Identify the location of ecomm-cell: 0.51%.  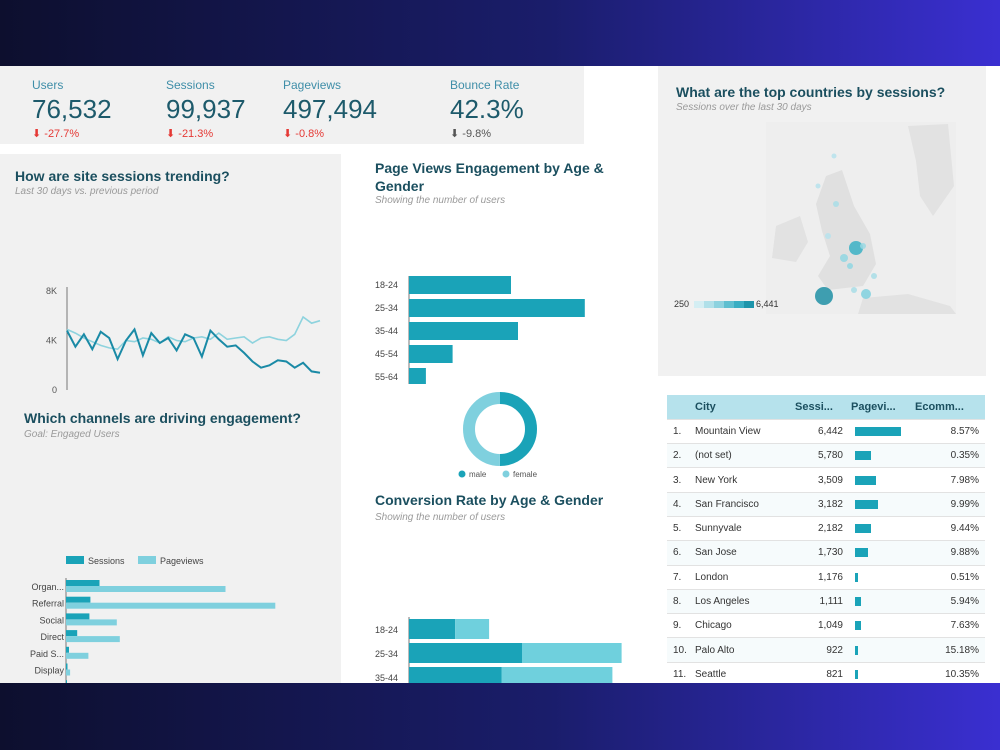
(950, 577).